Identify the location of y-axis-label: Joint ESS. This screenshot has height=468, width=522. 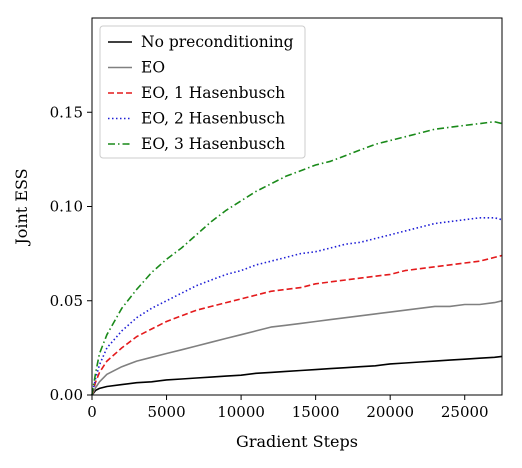
(21, 207).